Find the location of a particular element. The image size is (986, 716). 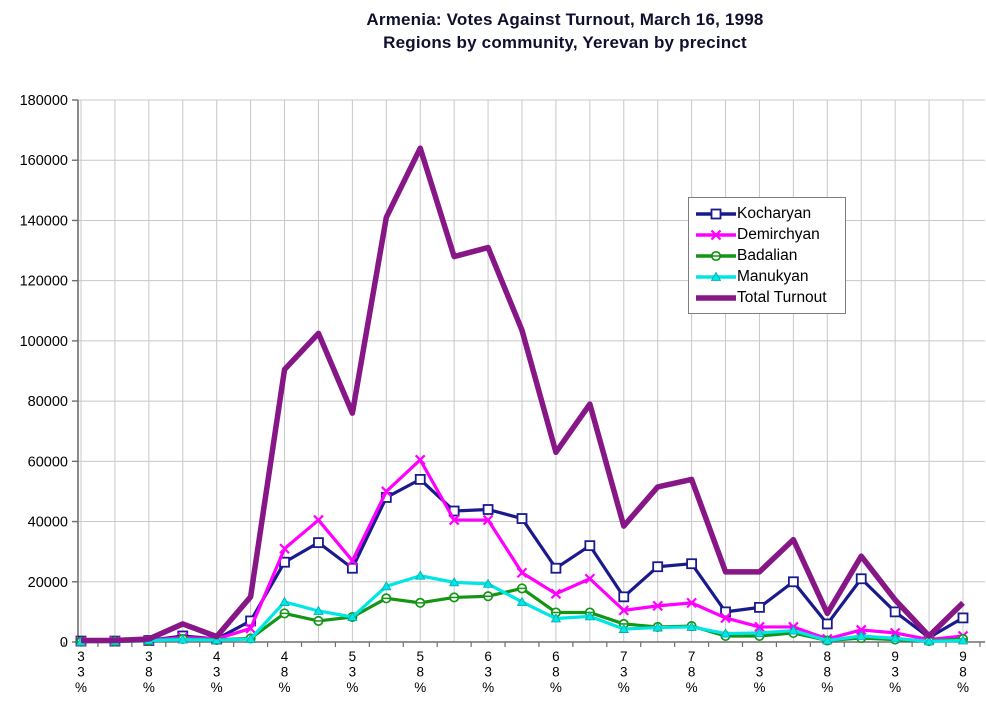

legend-label: Demirchyan is located at coordinates (778, 234).